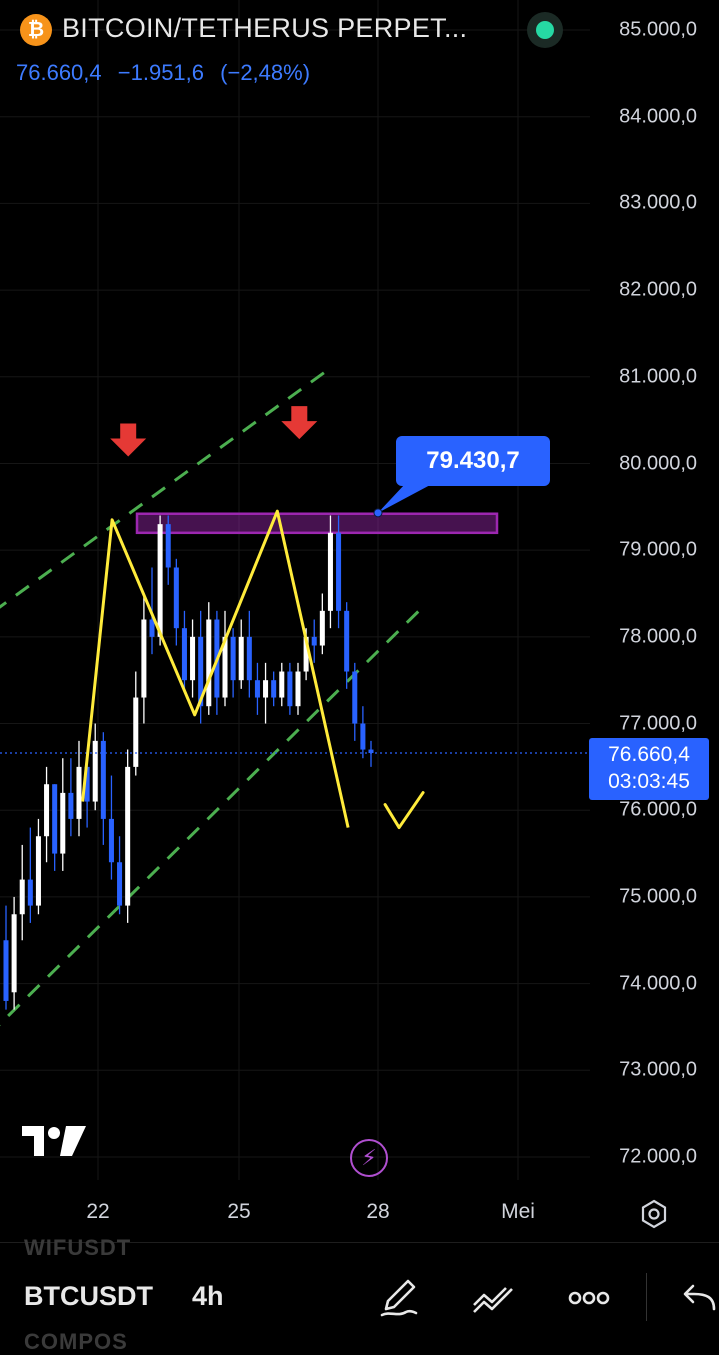 This screenshot has height=1355, width=719. Describe the element at coordinates (658, 896) in the screenshot. I see `price-scale-label: 75.000,0` at that location.